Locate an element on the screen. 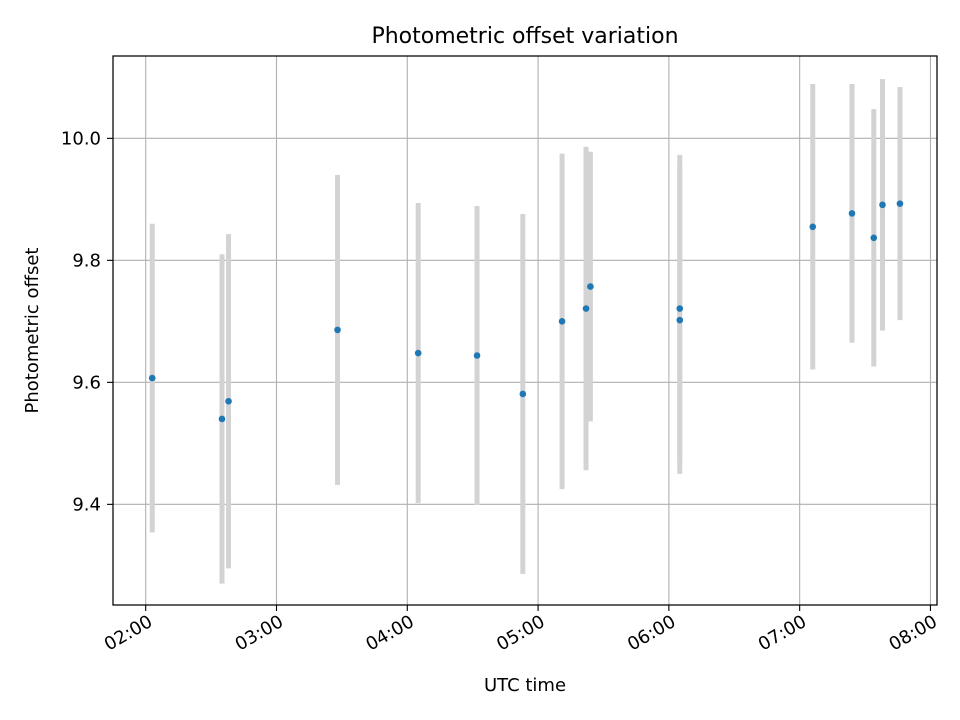  chart-title: Photometric offset variation is located at coordinates (524, 36).